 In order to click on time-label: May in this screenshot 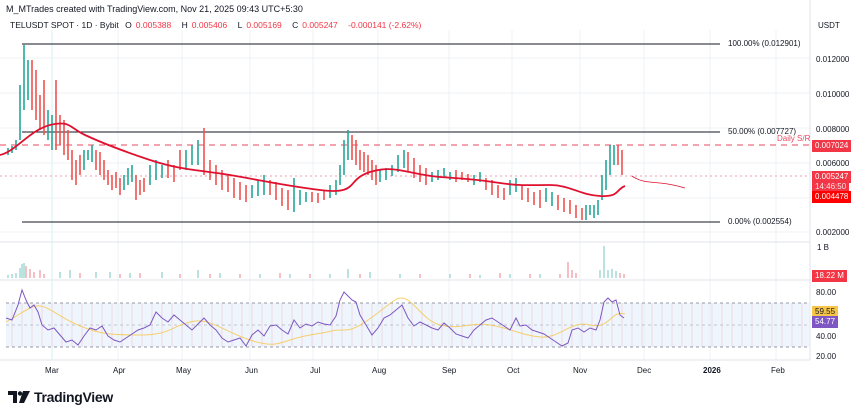, I will do `click(184, 370)`.